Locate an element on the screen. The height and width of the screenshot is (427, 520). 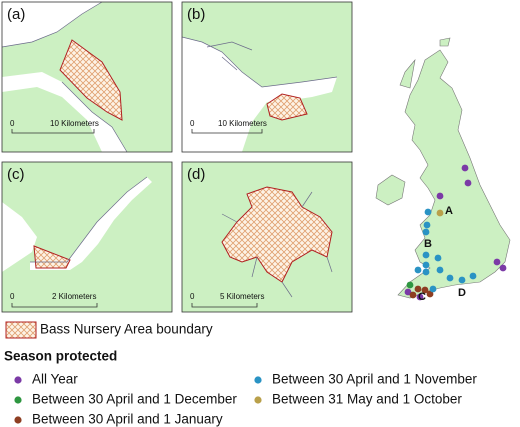
panel-a: (a) 0 10 Kilometers is located at coordinates (87, 77).